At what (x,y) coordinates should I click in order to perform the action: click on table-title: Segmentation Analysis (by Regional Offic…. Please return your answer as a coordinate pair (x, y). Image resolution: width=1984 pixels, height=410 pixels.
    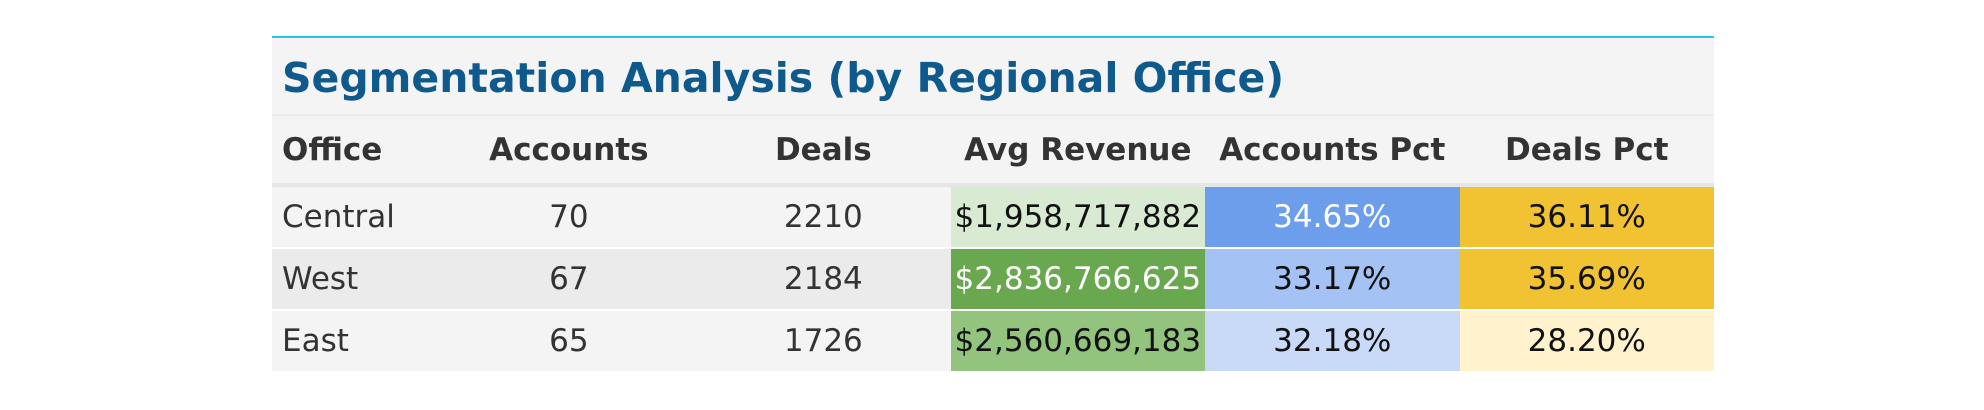
    Looking at the image, I should click on (993, 77).